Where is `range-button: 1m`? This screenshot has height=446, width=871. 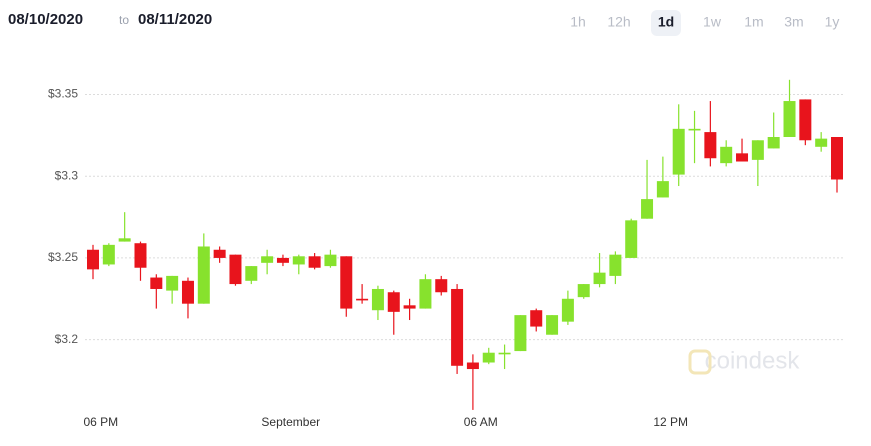
range-button: 1m is located at coordinates (753, 22).